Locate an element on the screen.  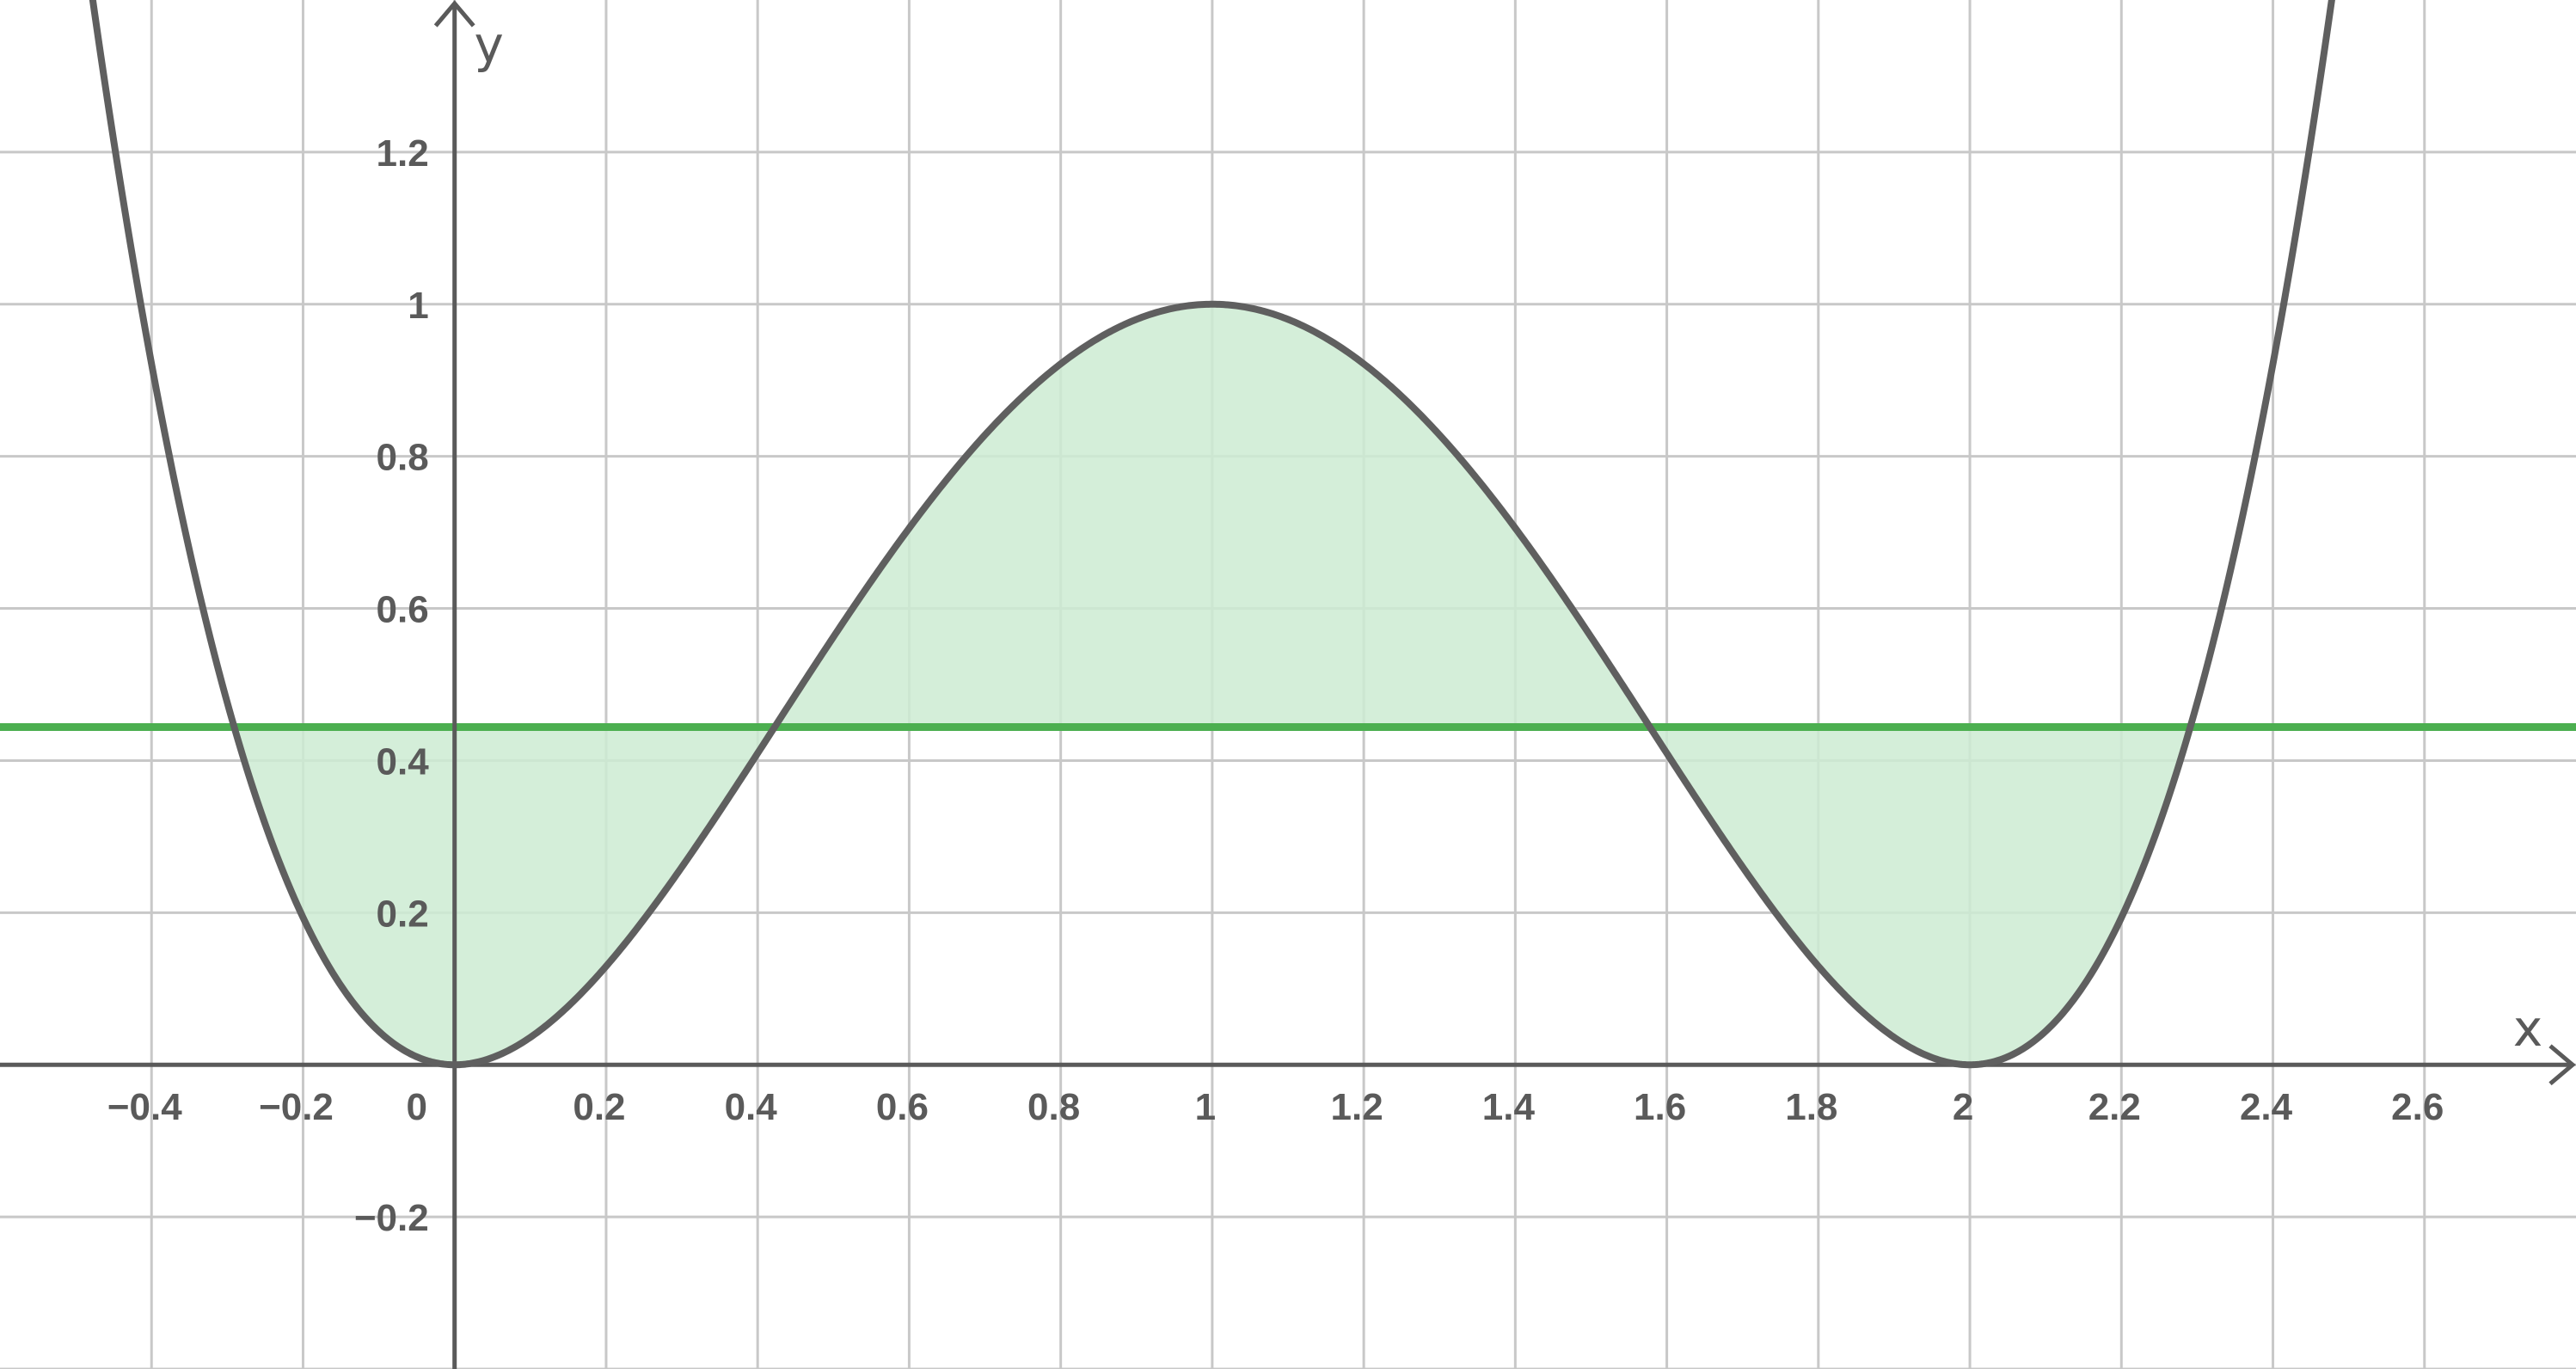
x-tick-label: 1 is located at coordinates (1205, 1107).